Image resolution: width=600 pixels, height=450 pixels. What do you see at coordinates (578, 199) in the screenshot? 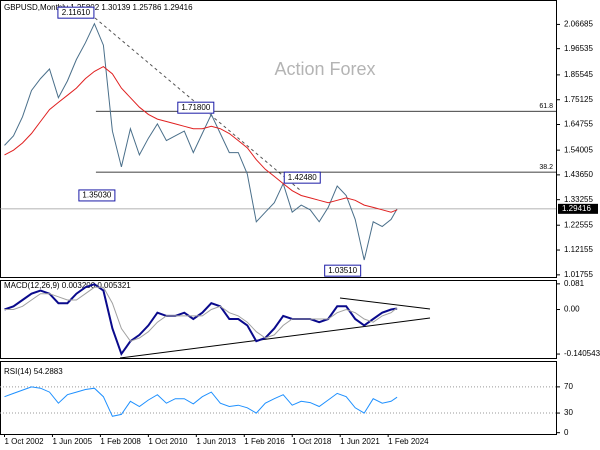
I see `y-tick-label: 1.33255` at bounding box center [578, 199].